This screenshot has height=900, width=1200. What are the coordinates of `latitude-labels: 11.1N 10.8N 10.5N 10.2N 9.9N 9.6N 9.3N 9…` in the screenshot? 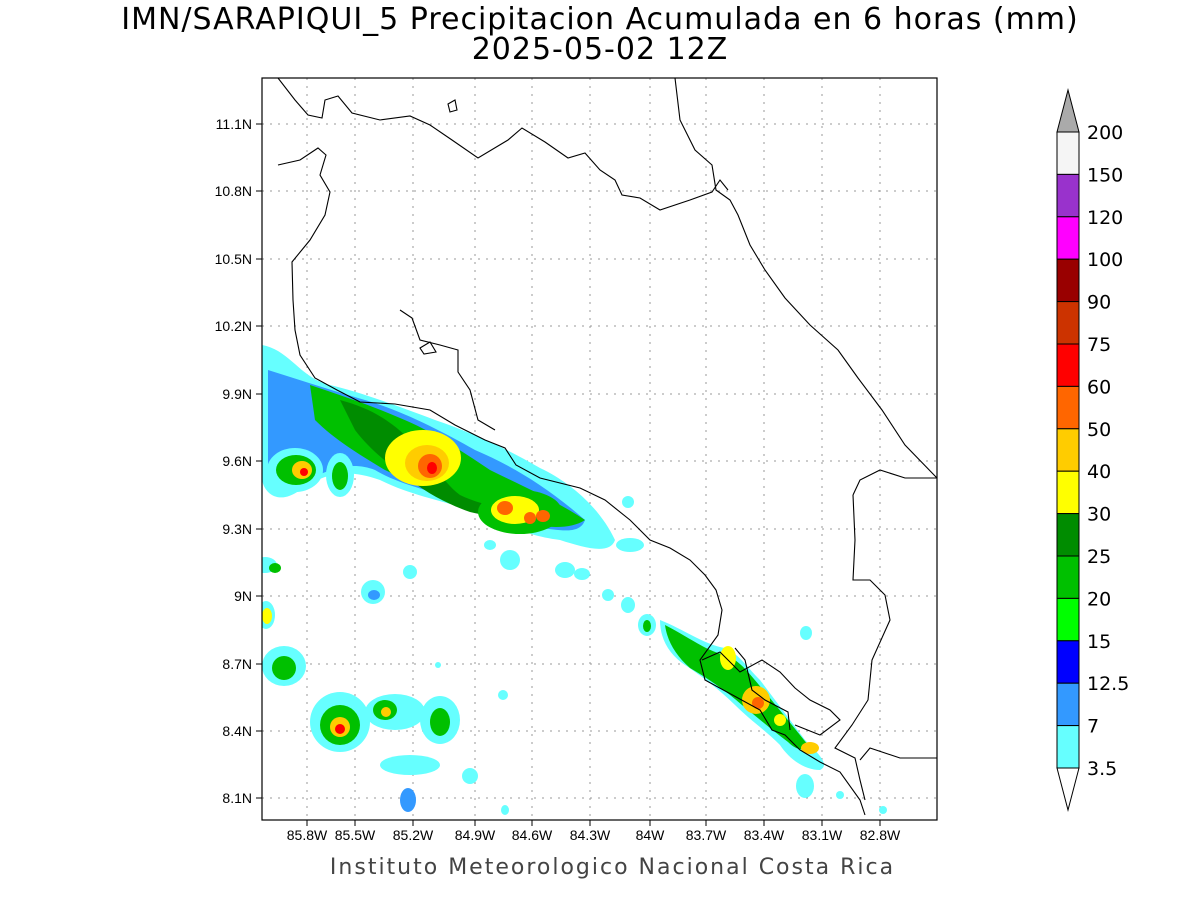 It's located at (233, 461).